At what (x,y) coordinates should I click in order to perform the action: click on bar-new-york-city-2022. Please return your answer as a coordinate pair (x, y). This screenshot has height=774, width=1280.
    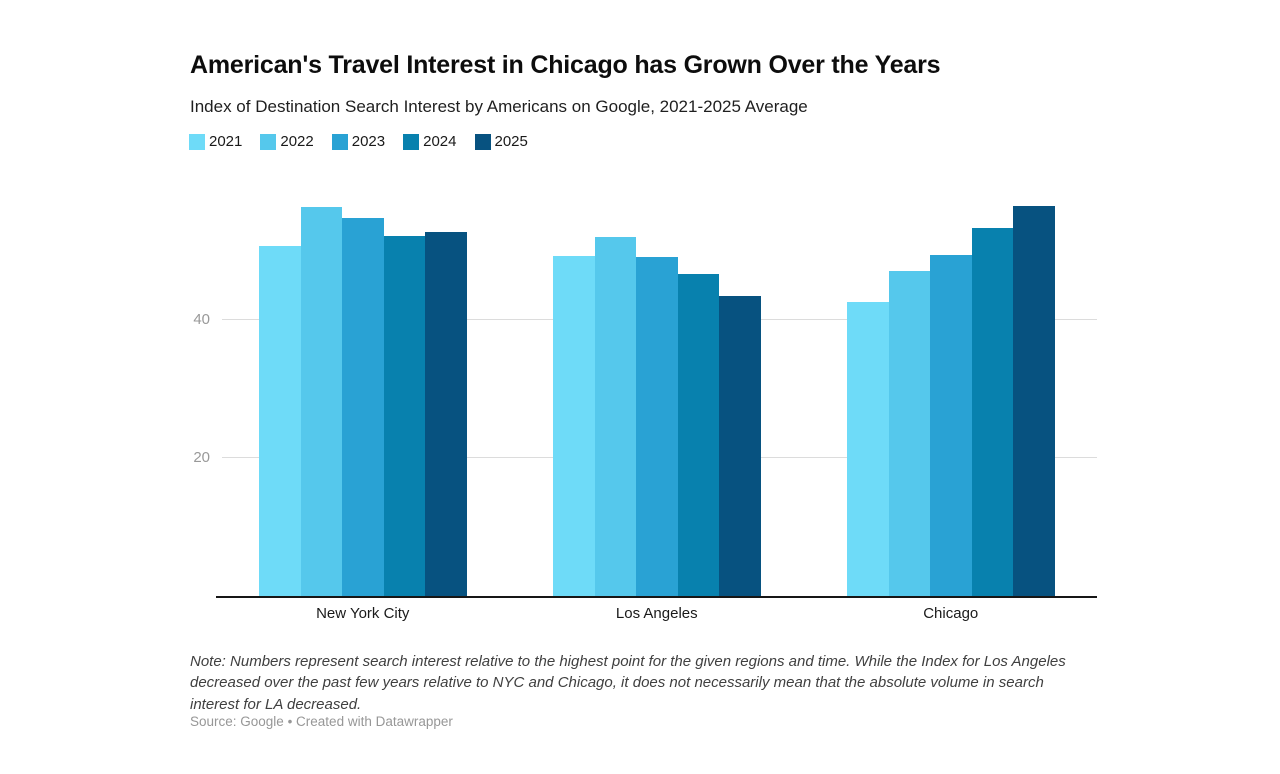
    Looking at the image, I should click on (321, 401).